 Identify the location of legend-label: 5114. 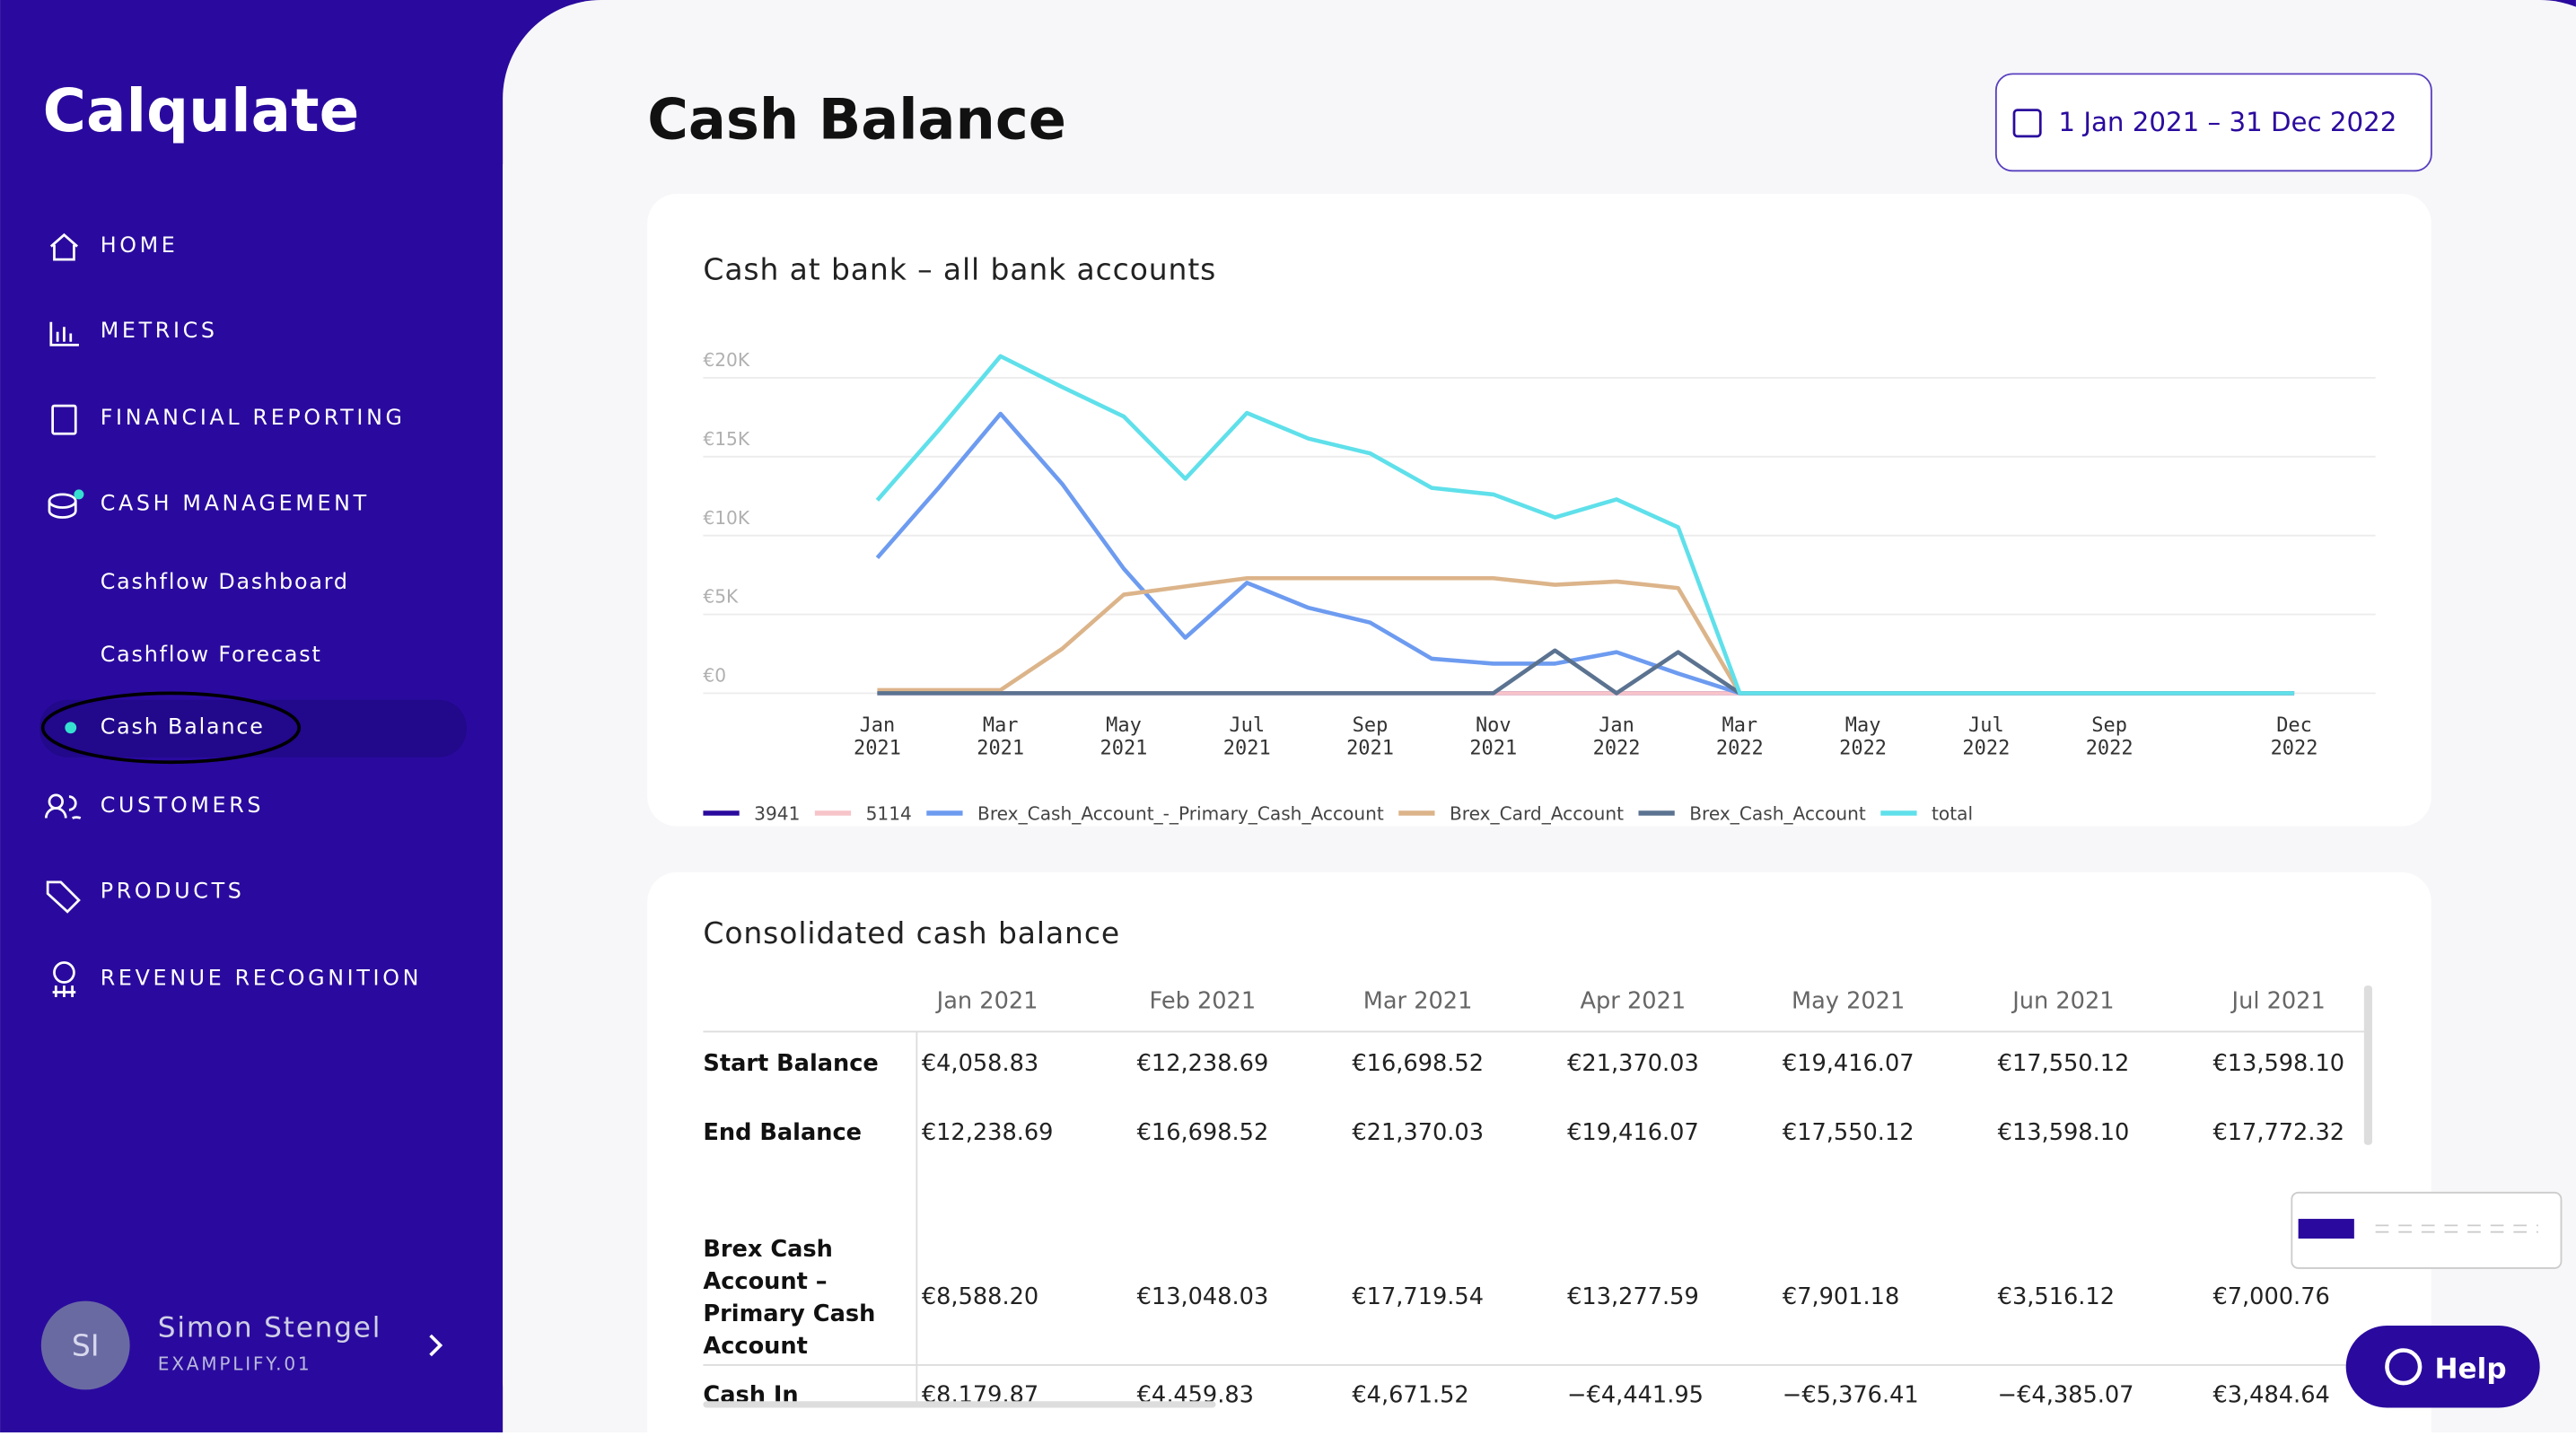
(889, 813).